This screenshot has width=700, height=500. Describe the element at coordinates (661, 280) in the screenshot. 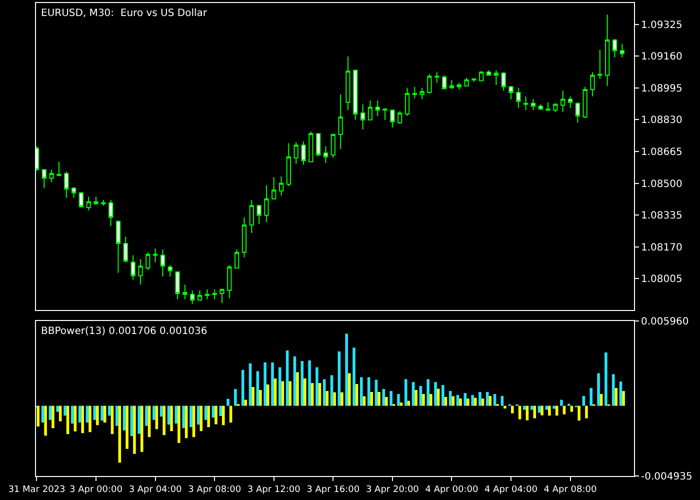

I see `y-tick-label: 1.08005` at that location.